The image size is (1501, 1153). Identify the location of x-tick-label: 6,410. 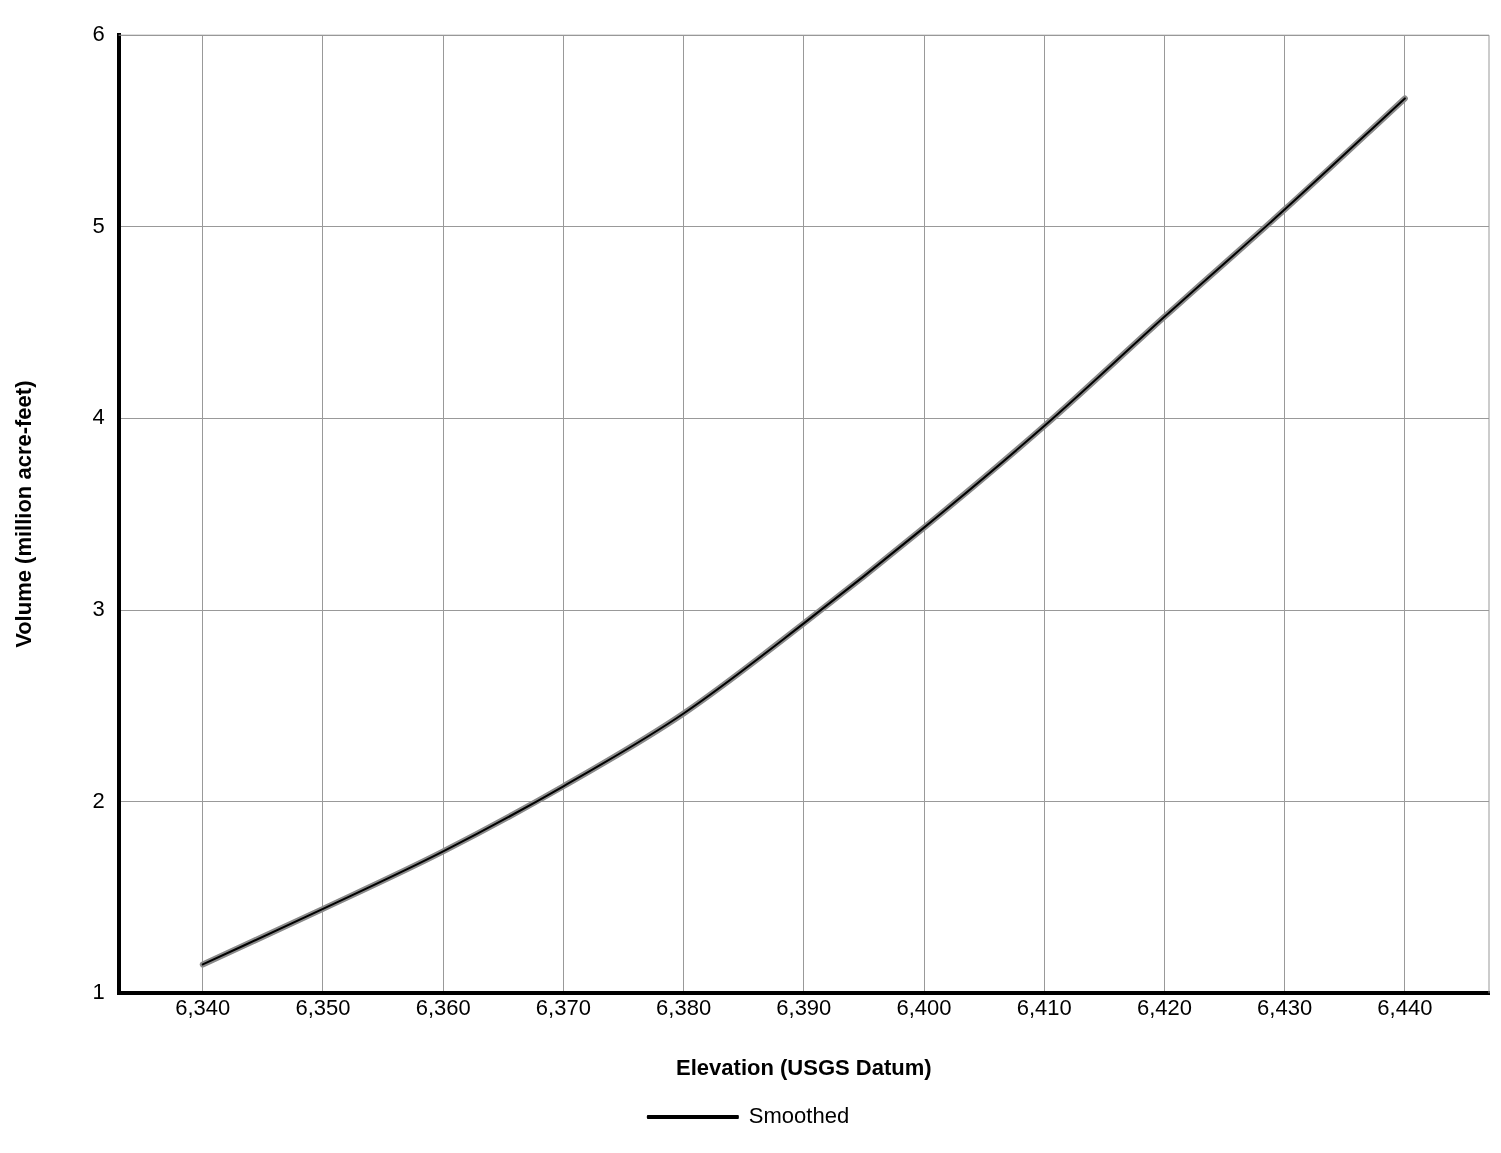
(1044, 1008).